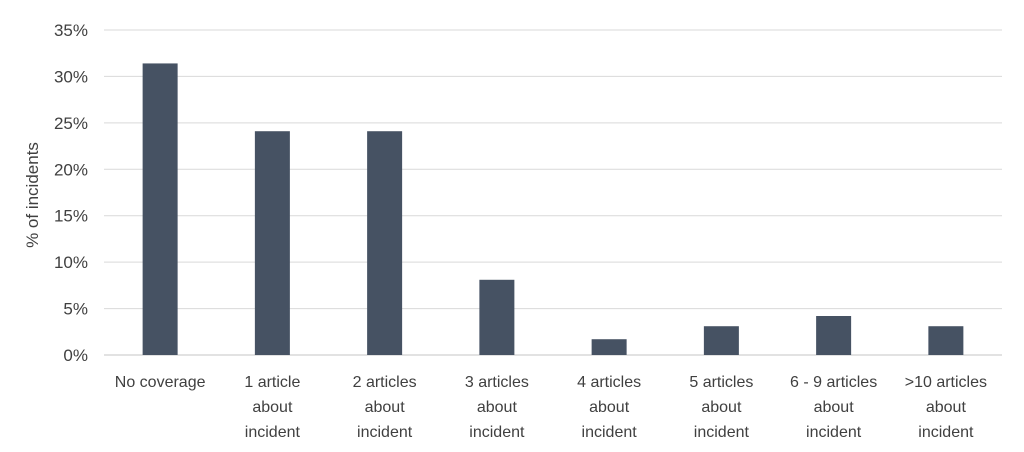  What do you see at coordinates (160, 382) in the screenshot?
I see `x-category-label: No coverage` at bounding box center [160, 382].